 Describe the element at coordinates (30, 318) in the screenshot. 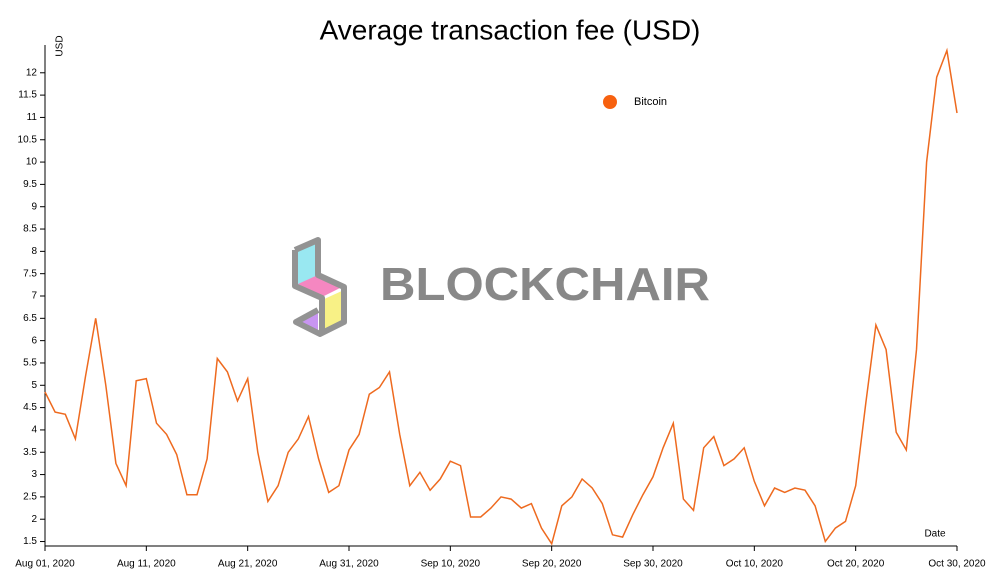

I see `y-tick-label: 6.5` at that location.